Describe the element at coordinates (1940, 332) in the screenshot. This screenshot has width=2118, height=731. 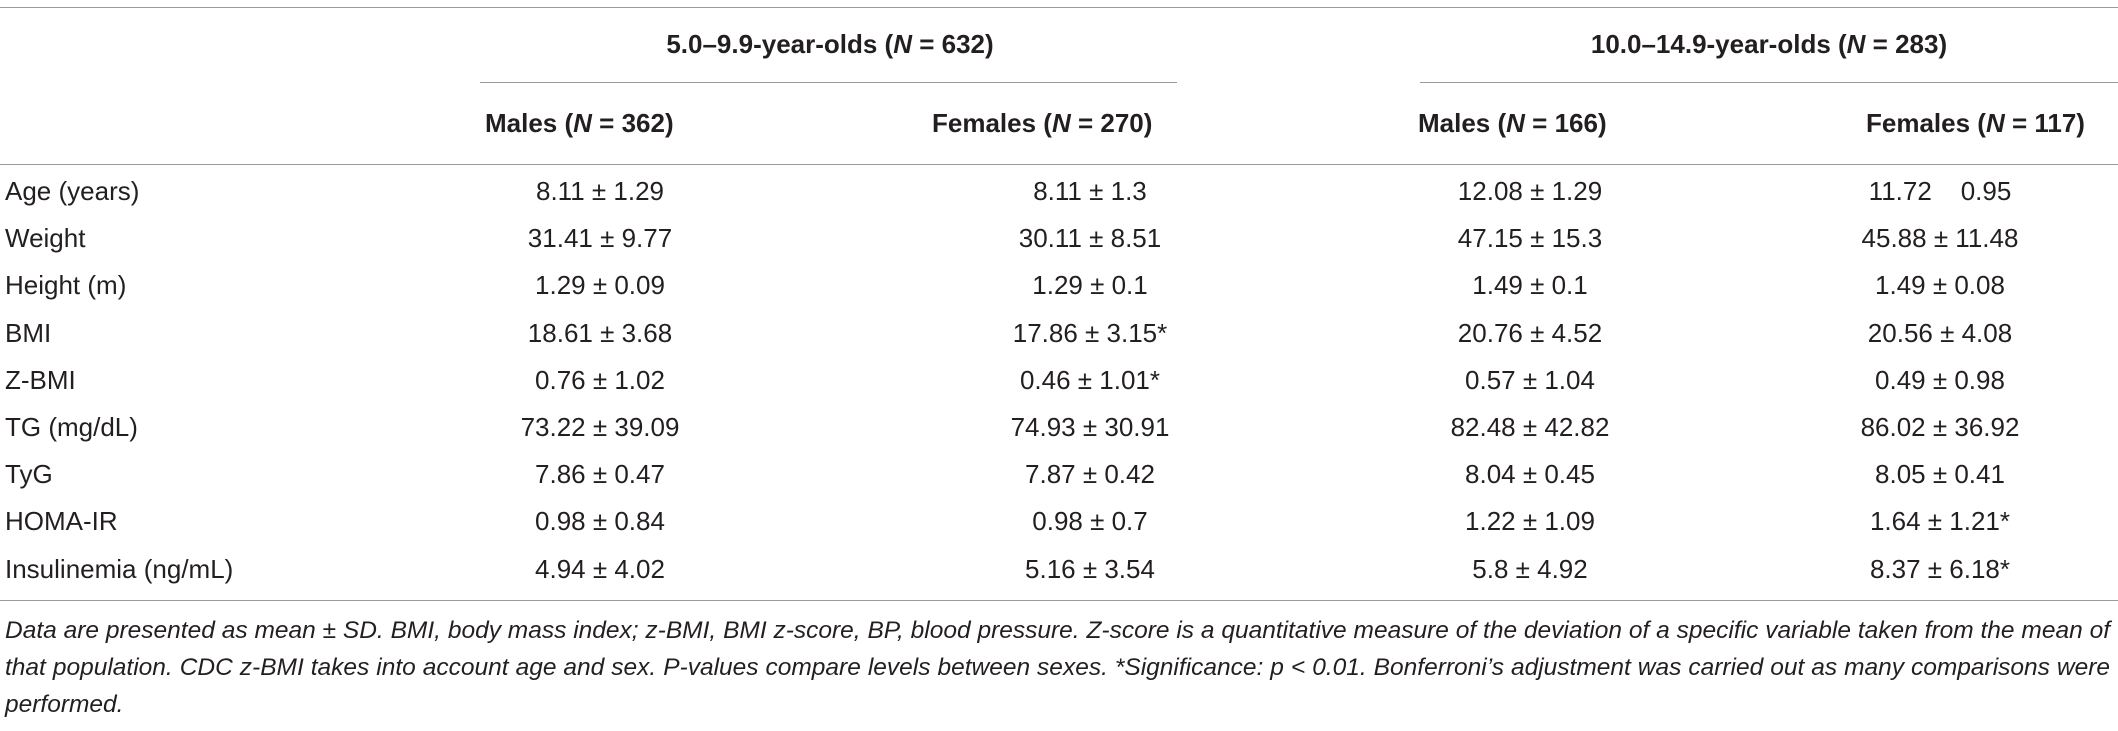
I see `table-cell: 20.56 ± 4.08` at that location.